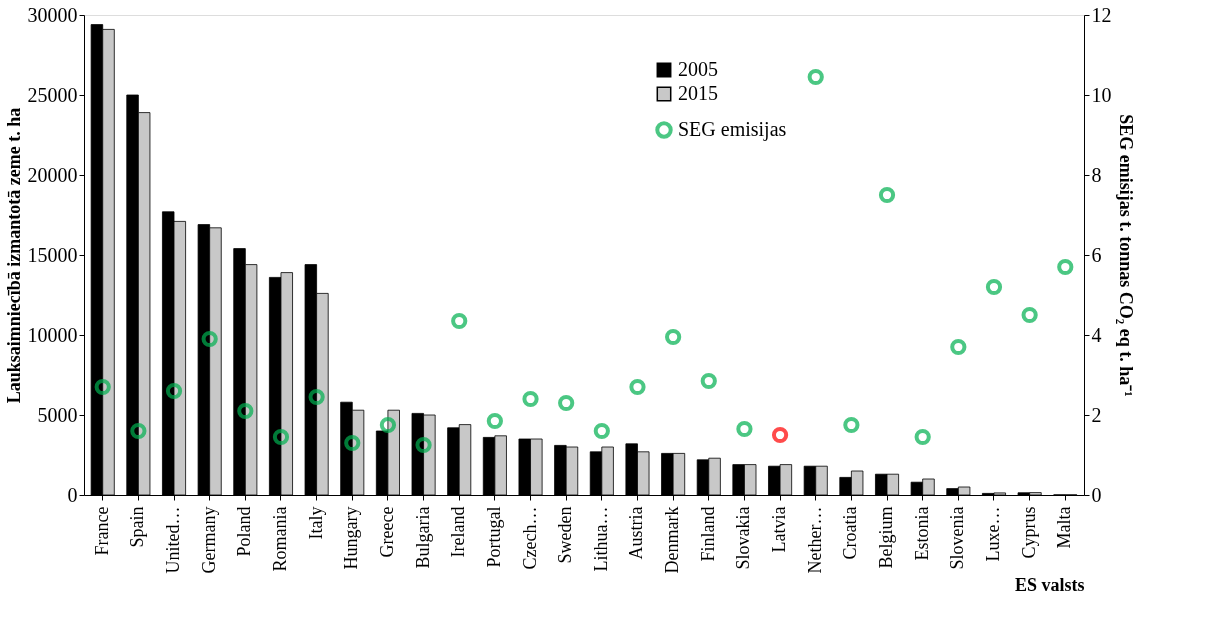 This screenshot has width=1226, height=622. Describe the element at coordinates (315, 523) in the screenshot. I see `x-tick-label: Italy` at that location.